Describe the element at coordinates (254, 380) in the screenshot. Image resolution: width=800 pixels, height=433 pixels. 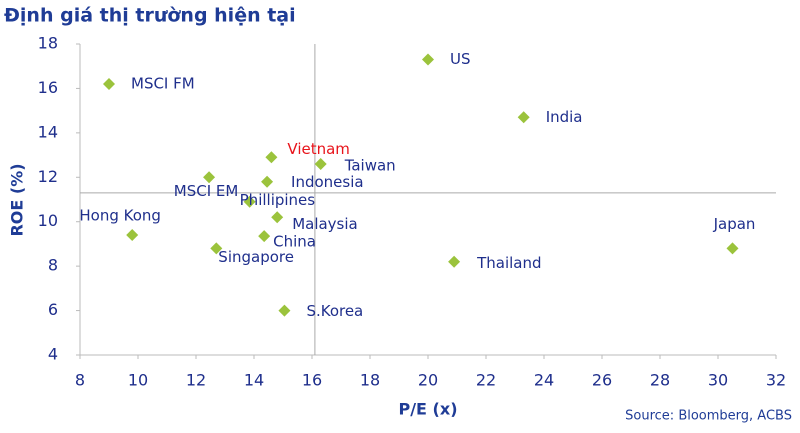
I see `x-tick-label: 14` at that location.